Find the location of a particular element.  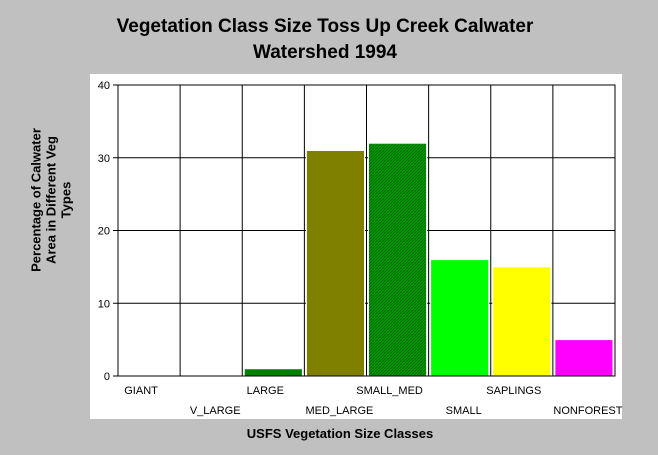

y-tick-label: 10 is located at coordinates (104, 304).